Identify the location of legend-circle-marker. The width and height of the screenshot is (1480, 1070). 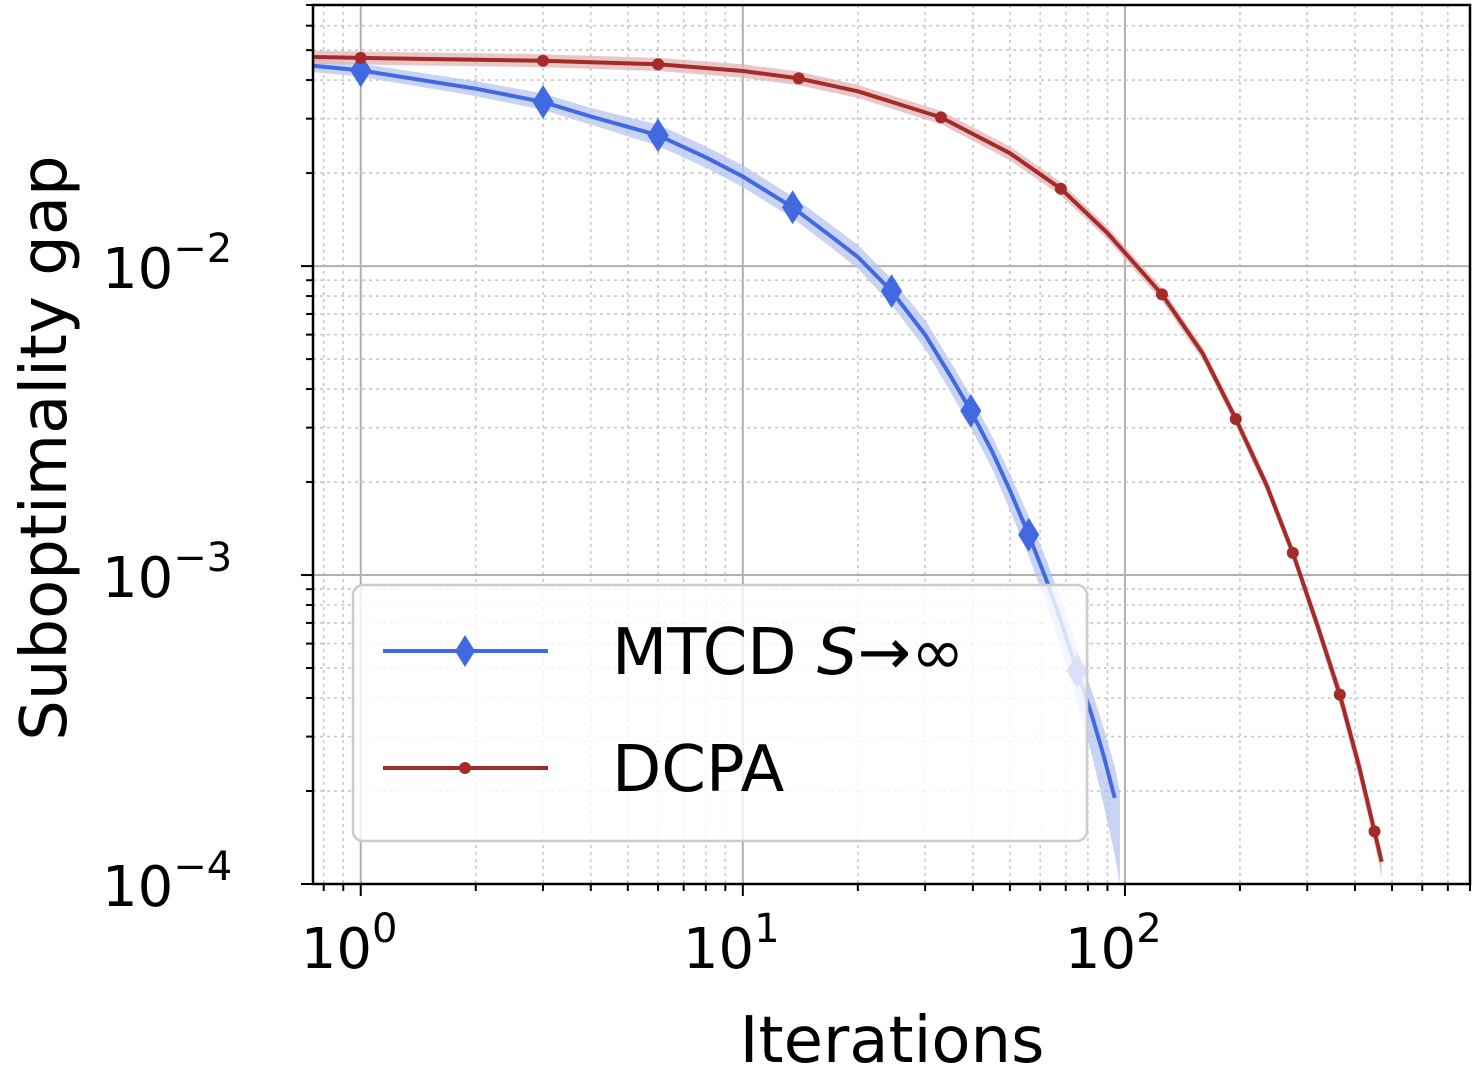
(465, 768).